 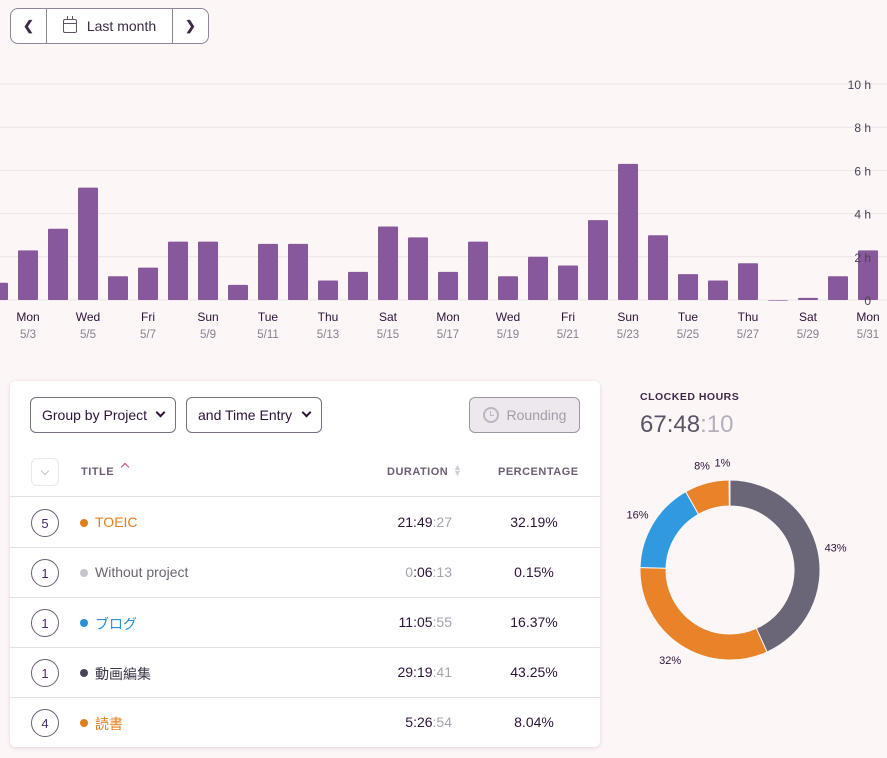 I want to click on sort-icon: ▲ ▼, so click(x=458, y=470).